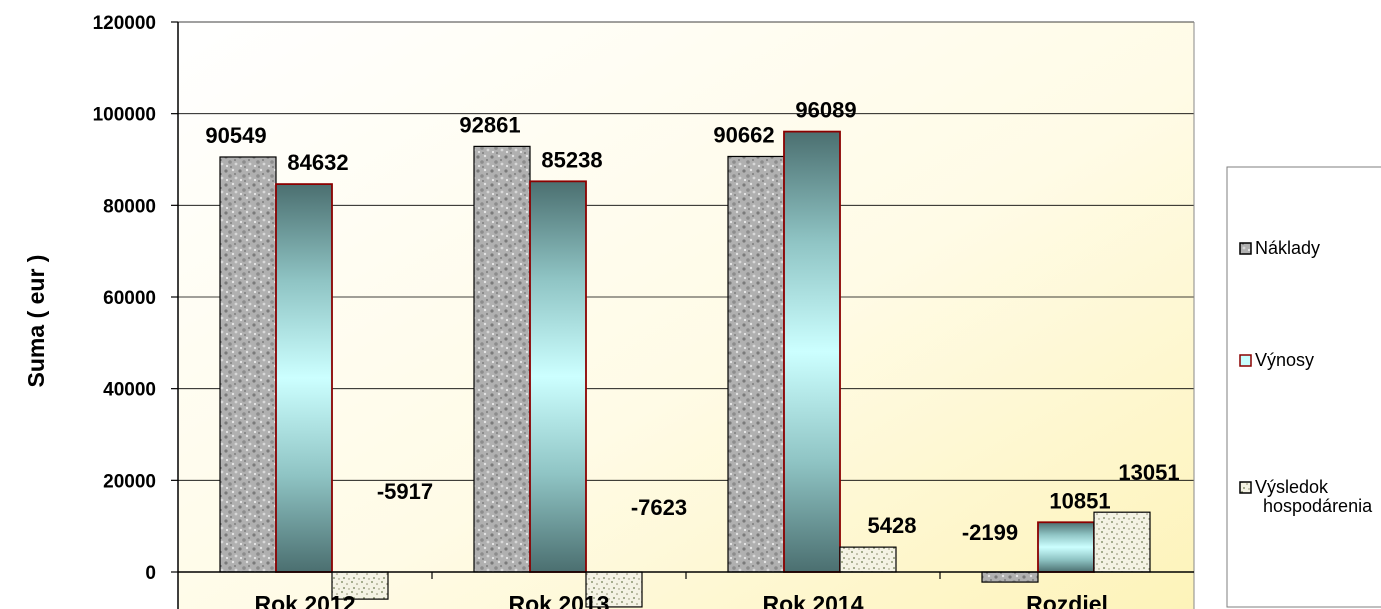  I want to click on category-label: Rozdiel, so click(1067, 600).